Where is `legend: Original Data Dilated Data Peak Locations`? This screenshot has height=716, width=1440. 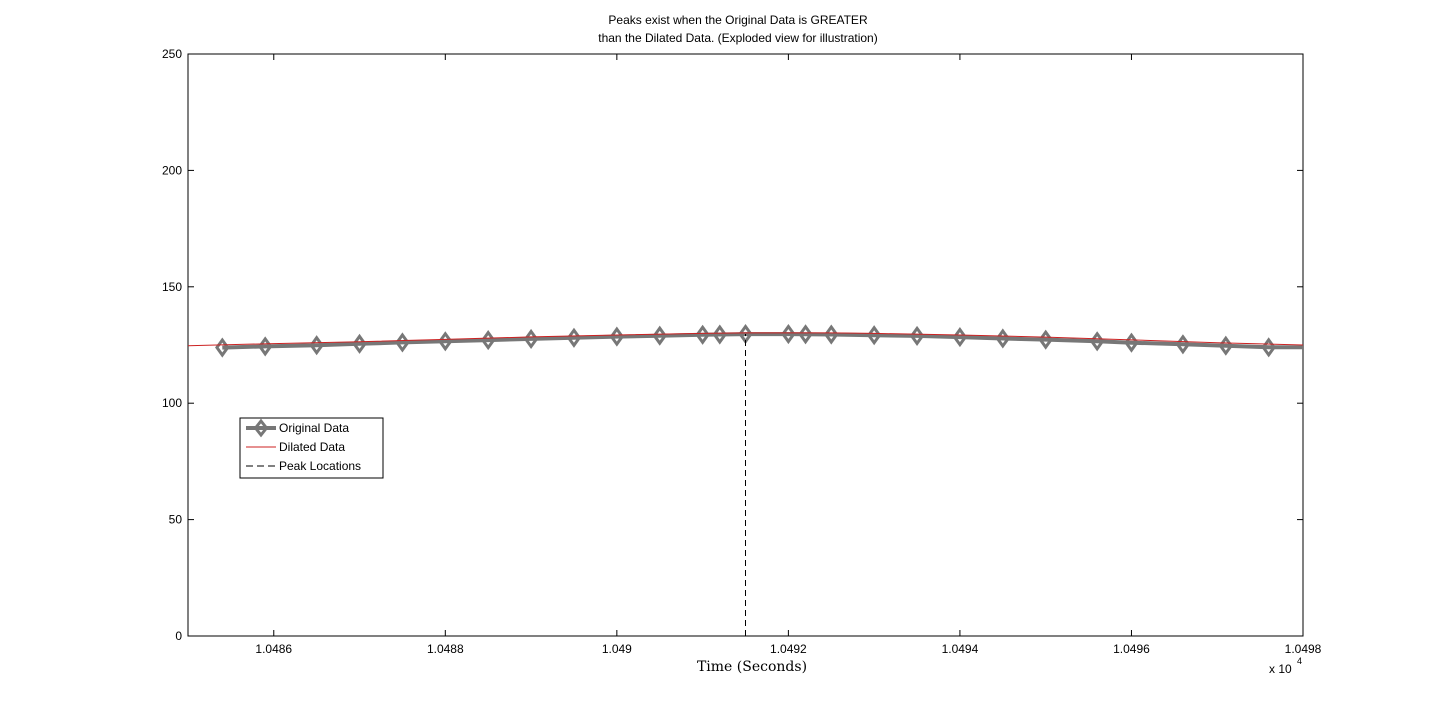
legend: Original Data Dilated Data Peak Locations is located at coordinates (311, 448).